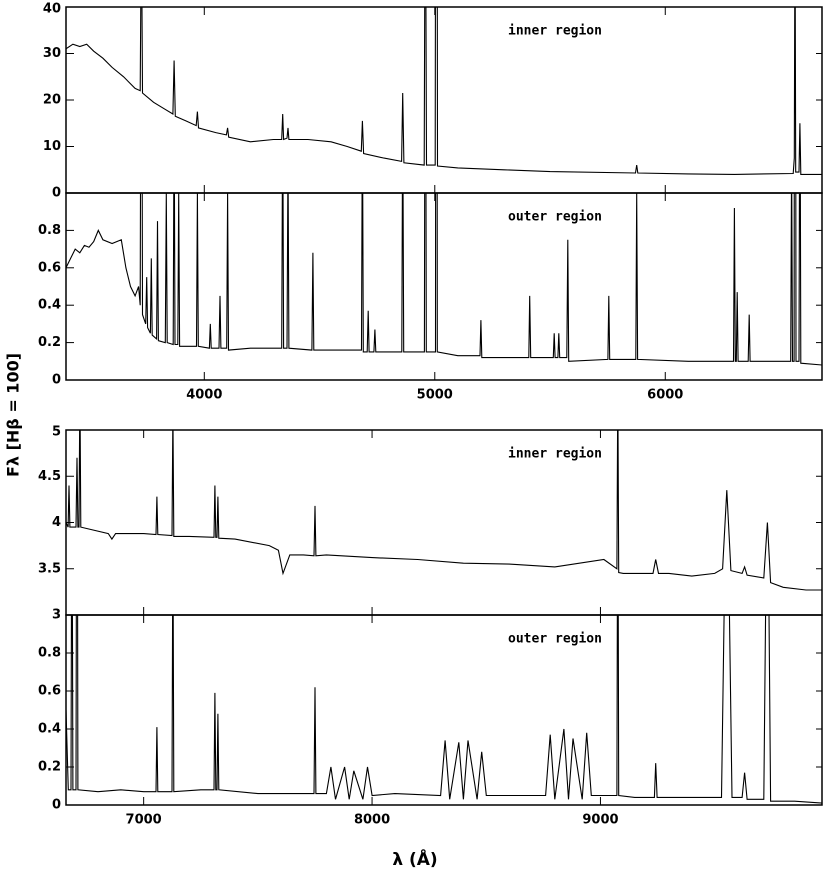 The height and width of the screenshot is (877, 825). What do you see at coordinates (204, 395) in the screenshot?
I see `x-tick-label: 4000` at bounding box center [204, 395].